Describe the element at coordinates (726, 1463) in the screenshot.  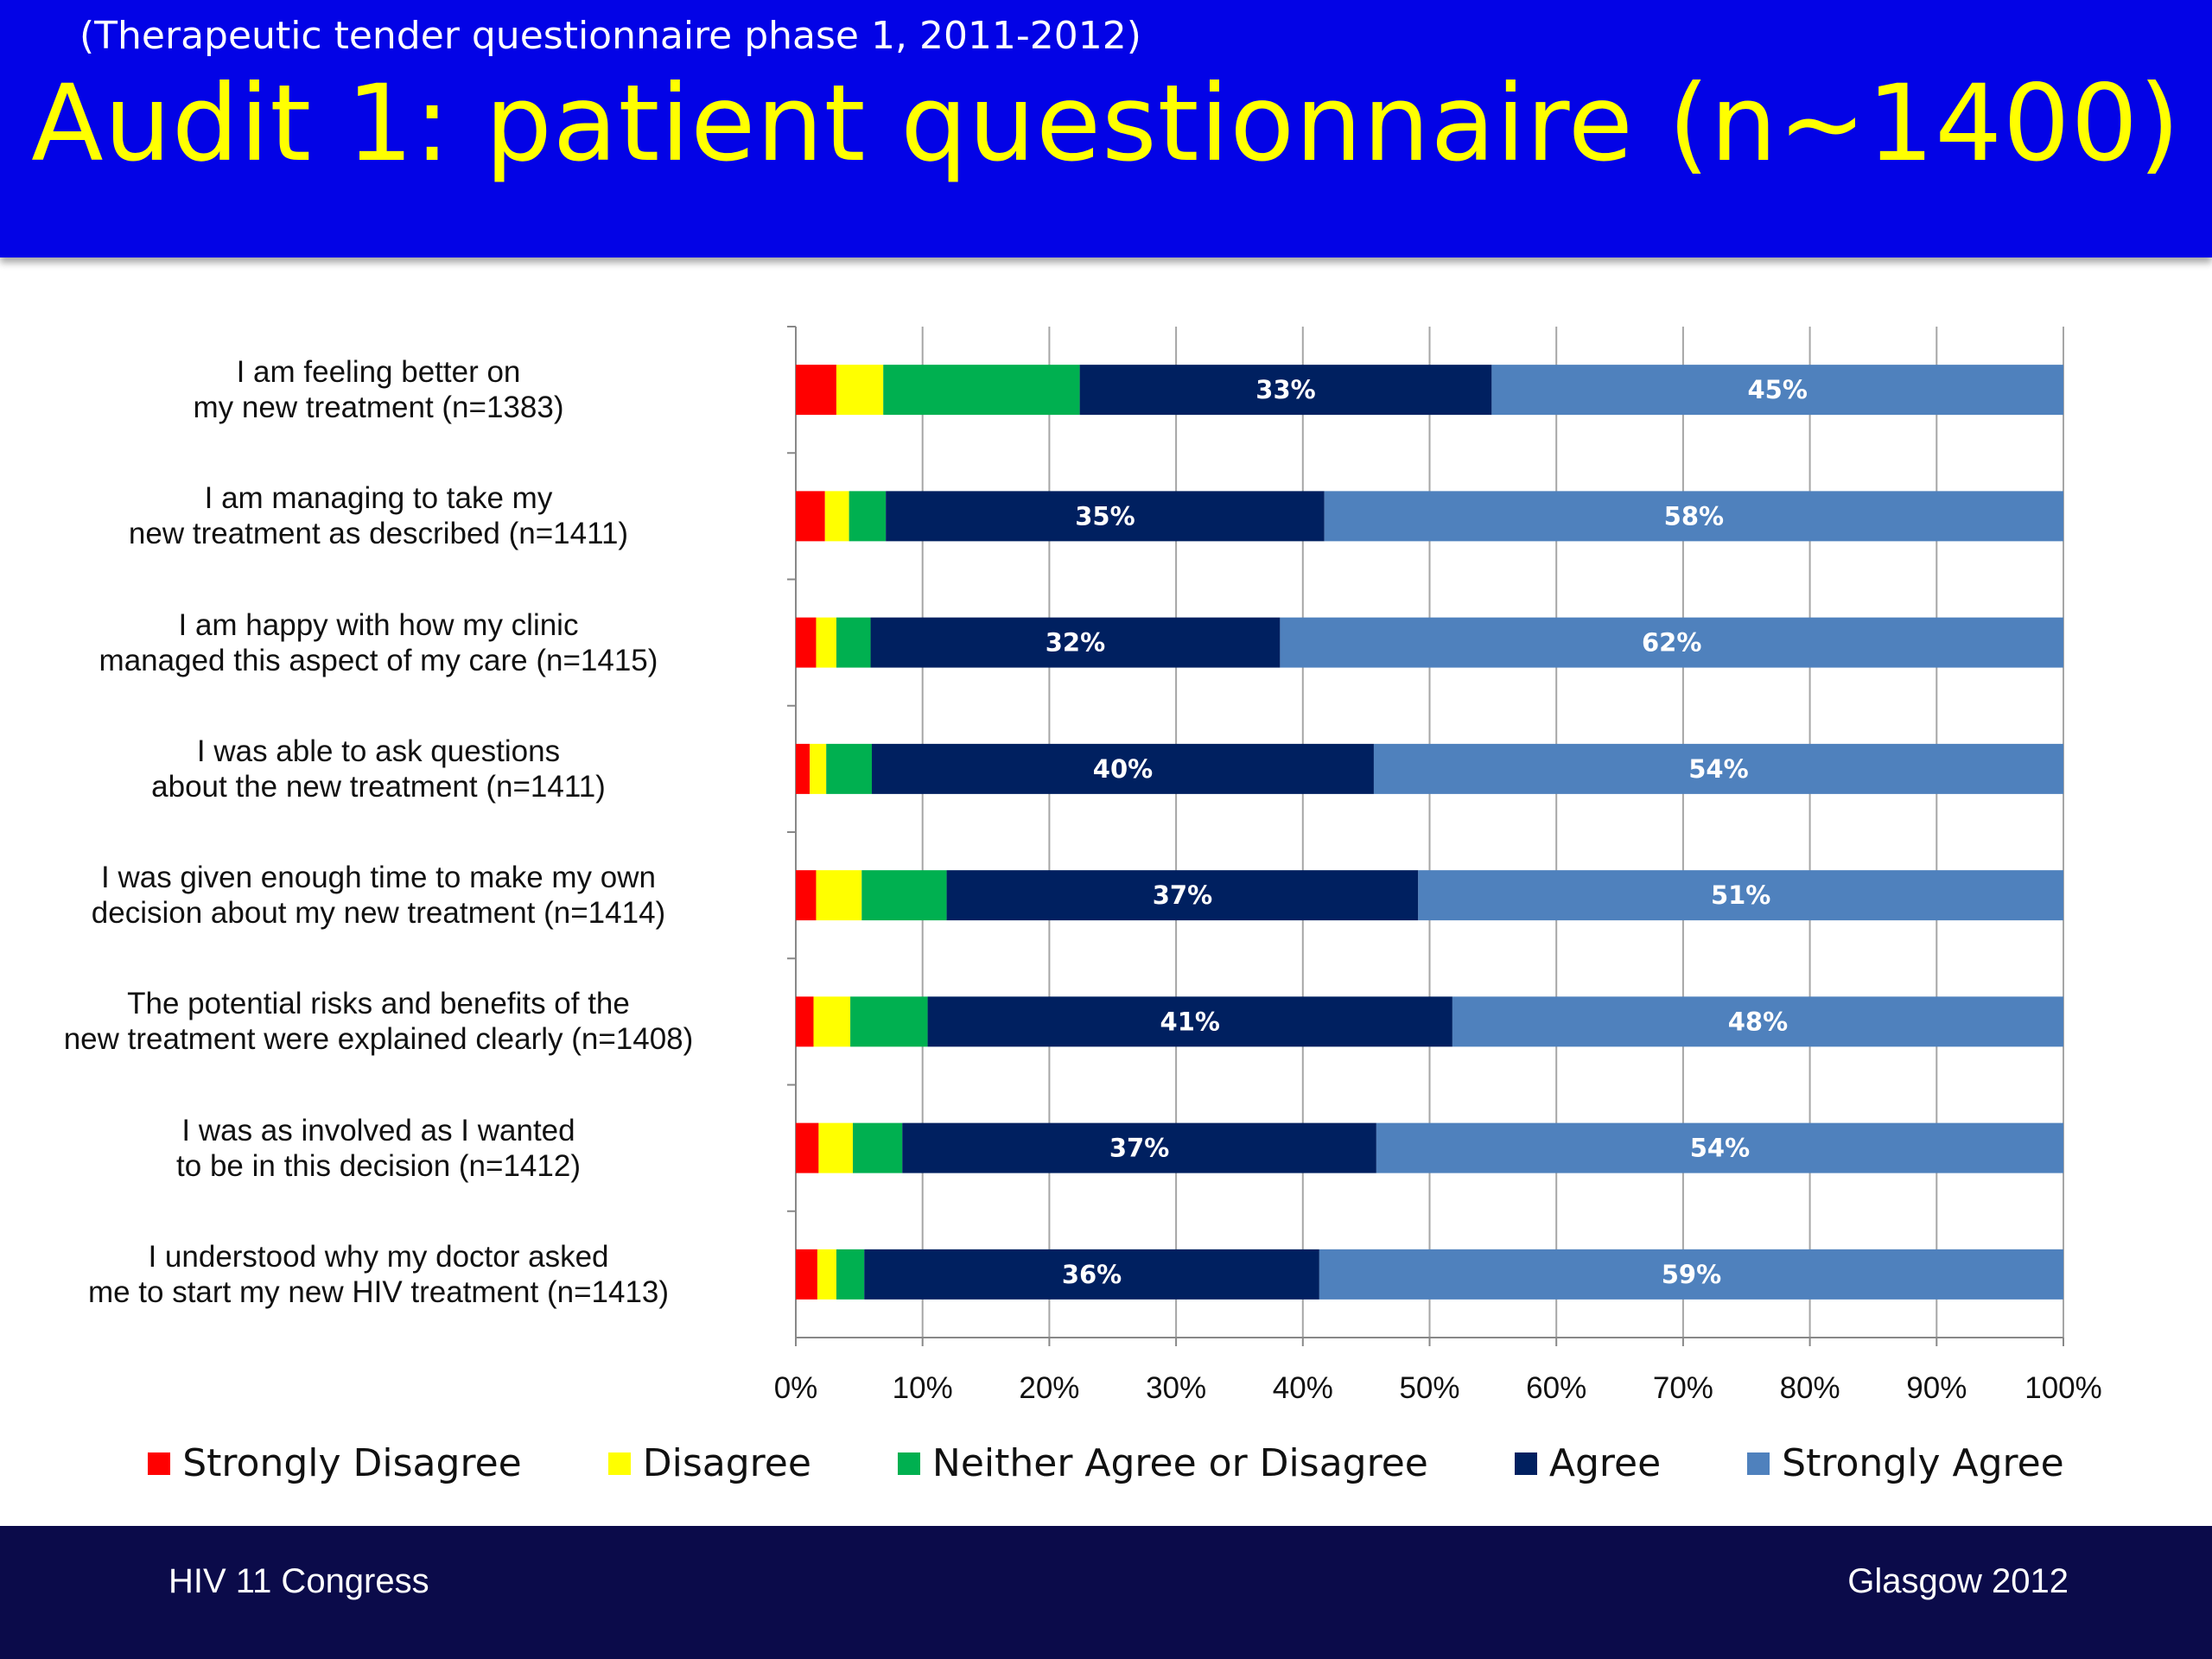
I see `legend-label: Disagree` at that location.